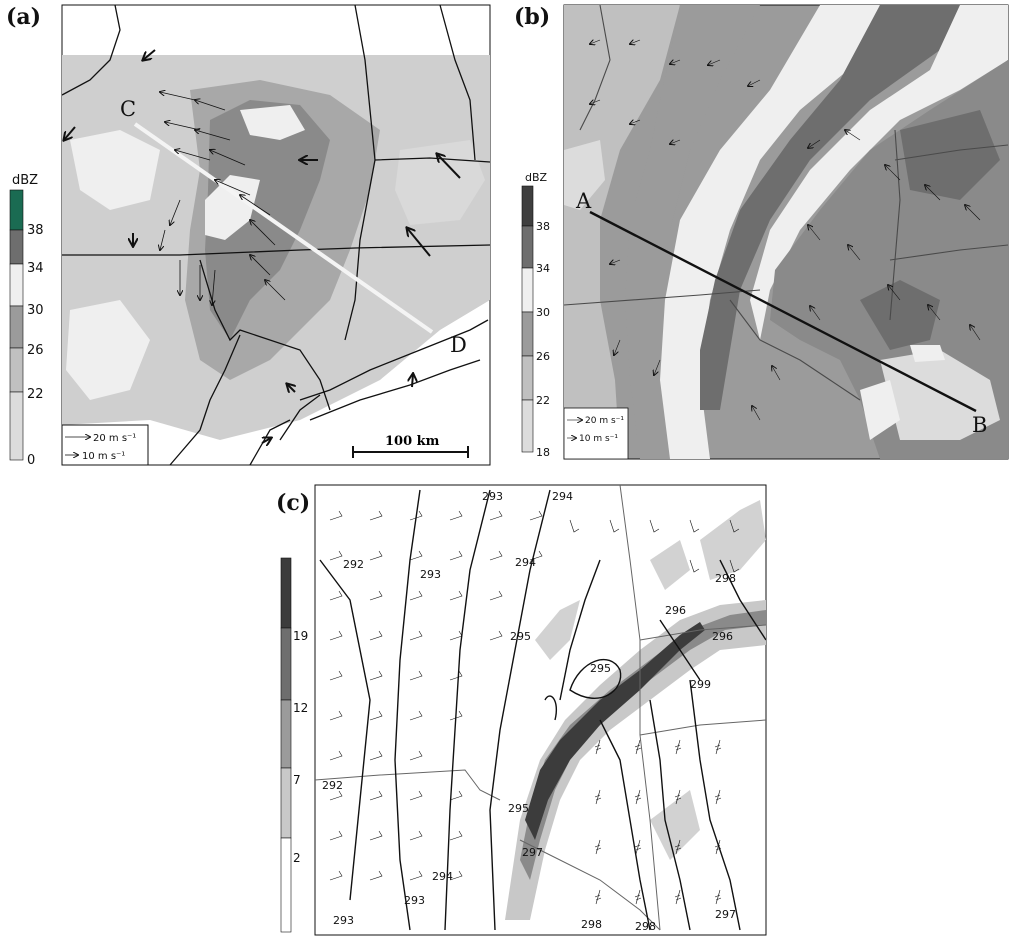 Image resolution: width=1009 pixels, height=943 pixels. What do you see at coordinates (604, 421) in the screenshot?
I see `panel-b-legend-20: 20 m s⁻¹` at bounding box center [604, 421].